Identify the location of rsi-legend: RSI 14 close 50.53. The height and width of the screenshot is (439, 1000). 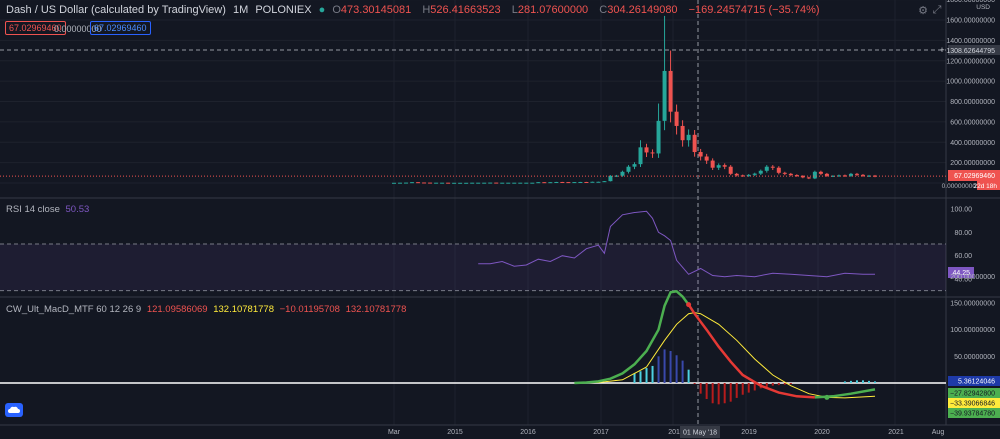
(47, 209).